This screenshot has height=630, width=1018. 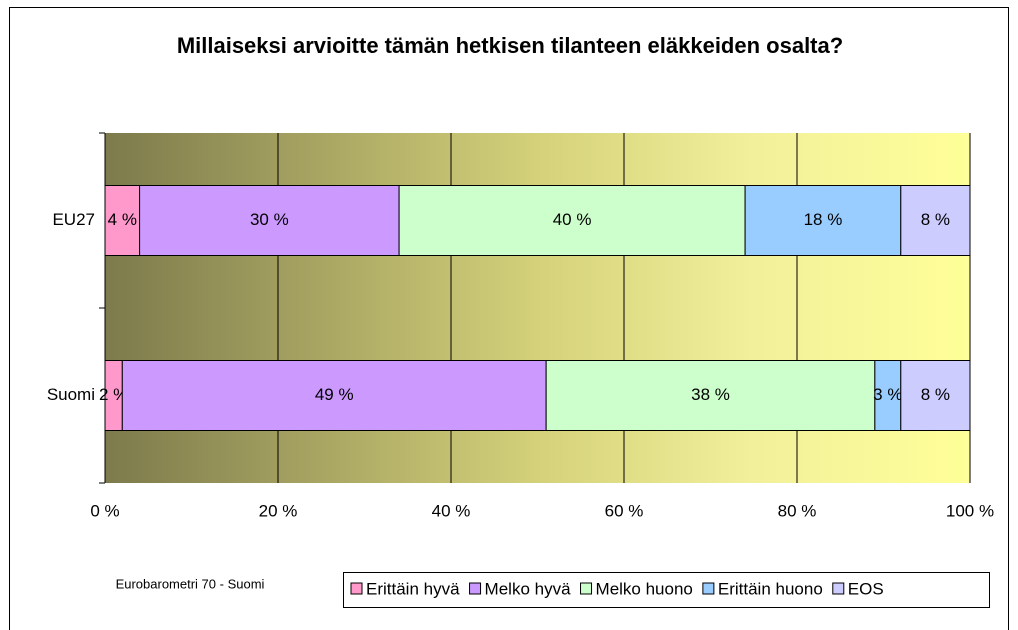 What do you see at coordinates (866, 588) in the screenshot?
I see `legend-label: EOS` at bounding box center [866, 588].